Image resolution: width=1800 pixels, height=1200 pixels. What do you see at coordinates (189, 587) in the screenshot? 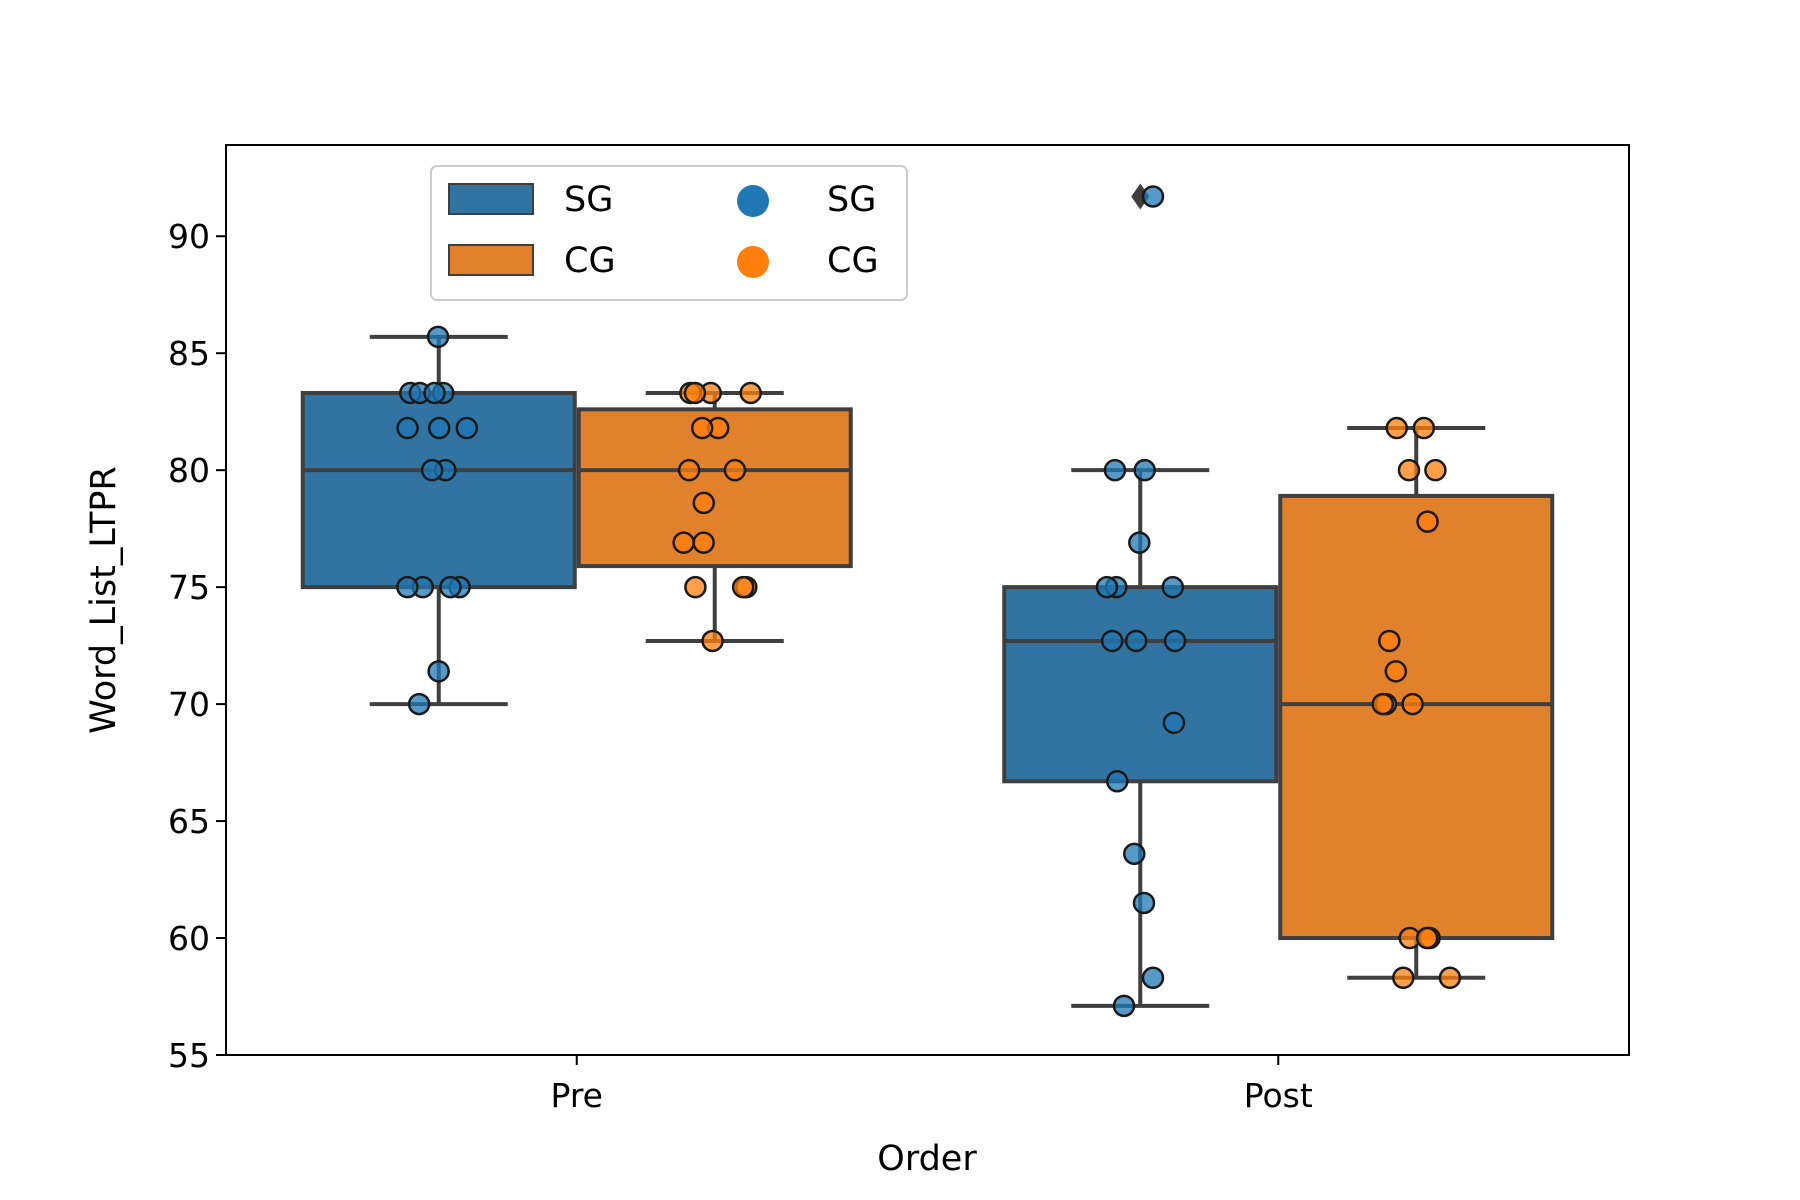
I see `y-tick-label: 75` at bounding box center [189, 587].